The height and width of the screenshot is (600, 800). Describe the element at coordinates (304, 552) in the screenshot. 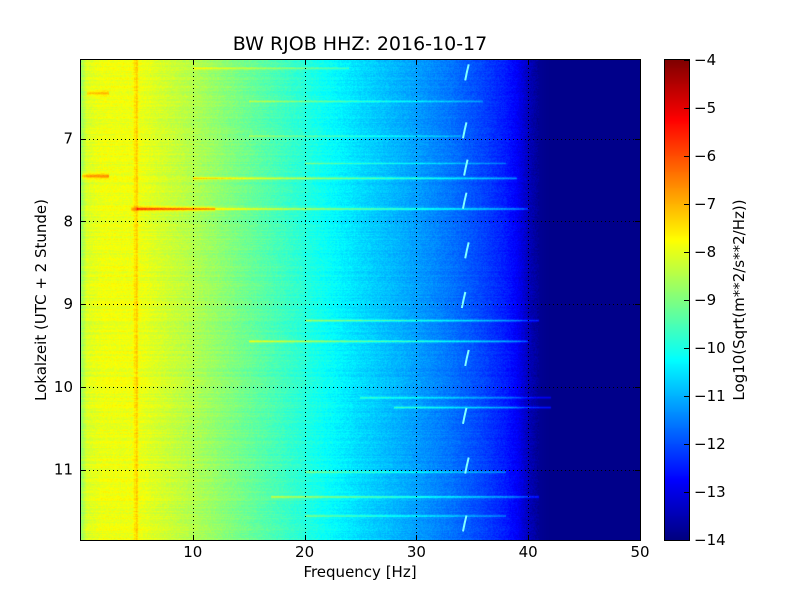

I see `x-tick-label: 20` at that location.